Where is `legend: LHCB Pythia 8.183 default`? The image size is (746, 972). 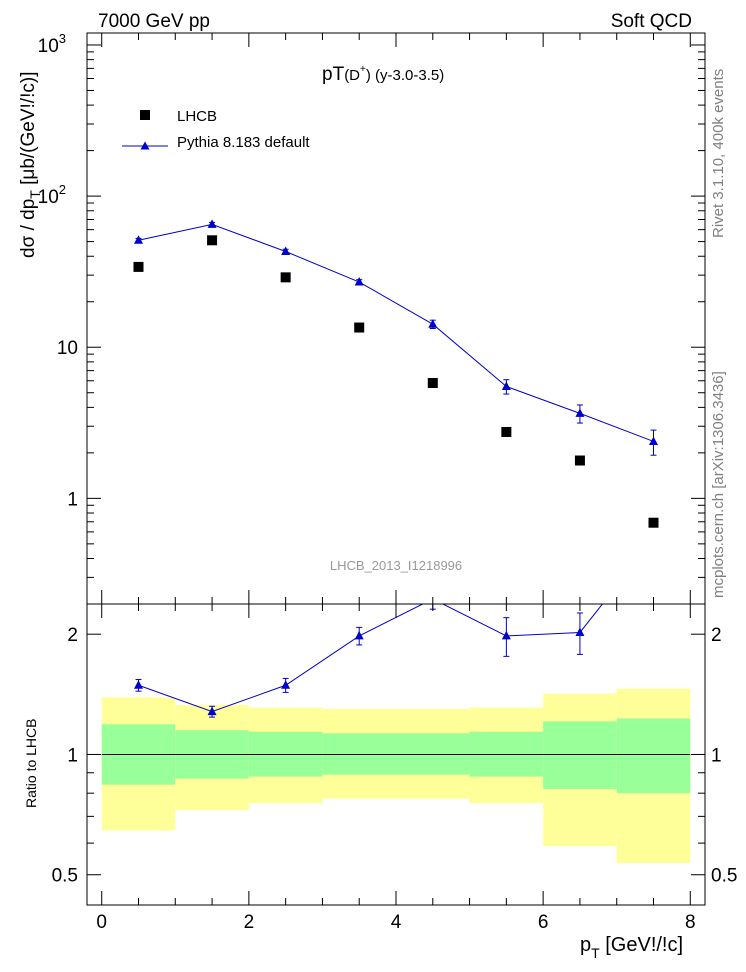 legend: LHCB Pythia 8.183 default is located at coordinates (216, 129).